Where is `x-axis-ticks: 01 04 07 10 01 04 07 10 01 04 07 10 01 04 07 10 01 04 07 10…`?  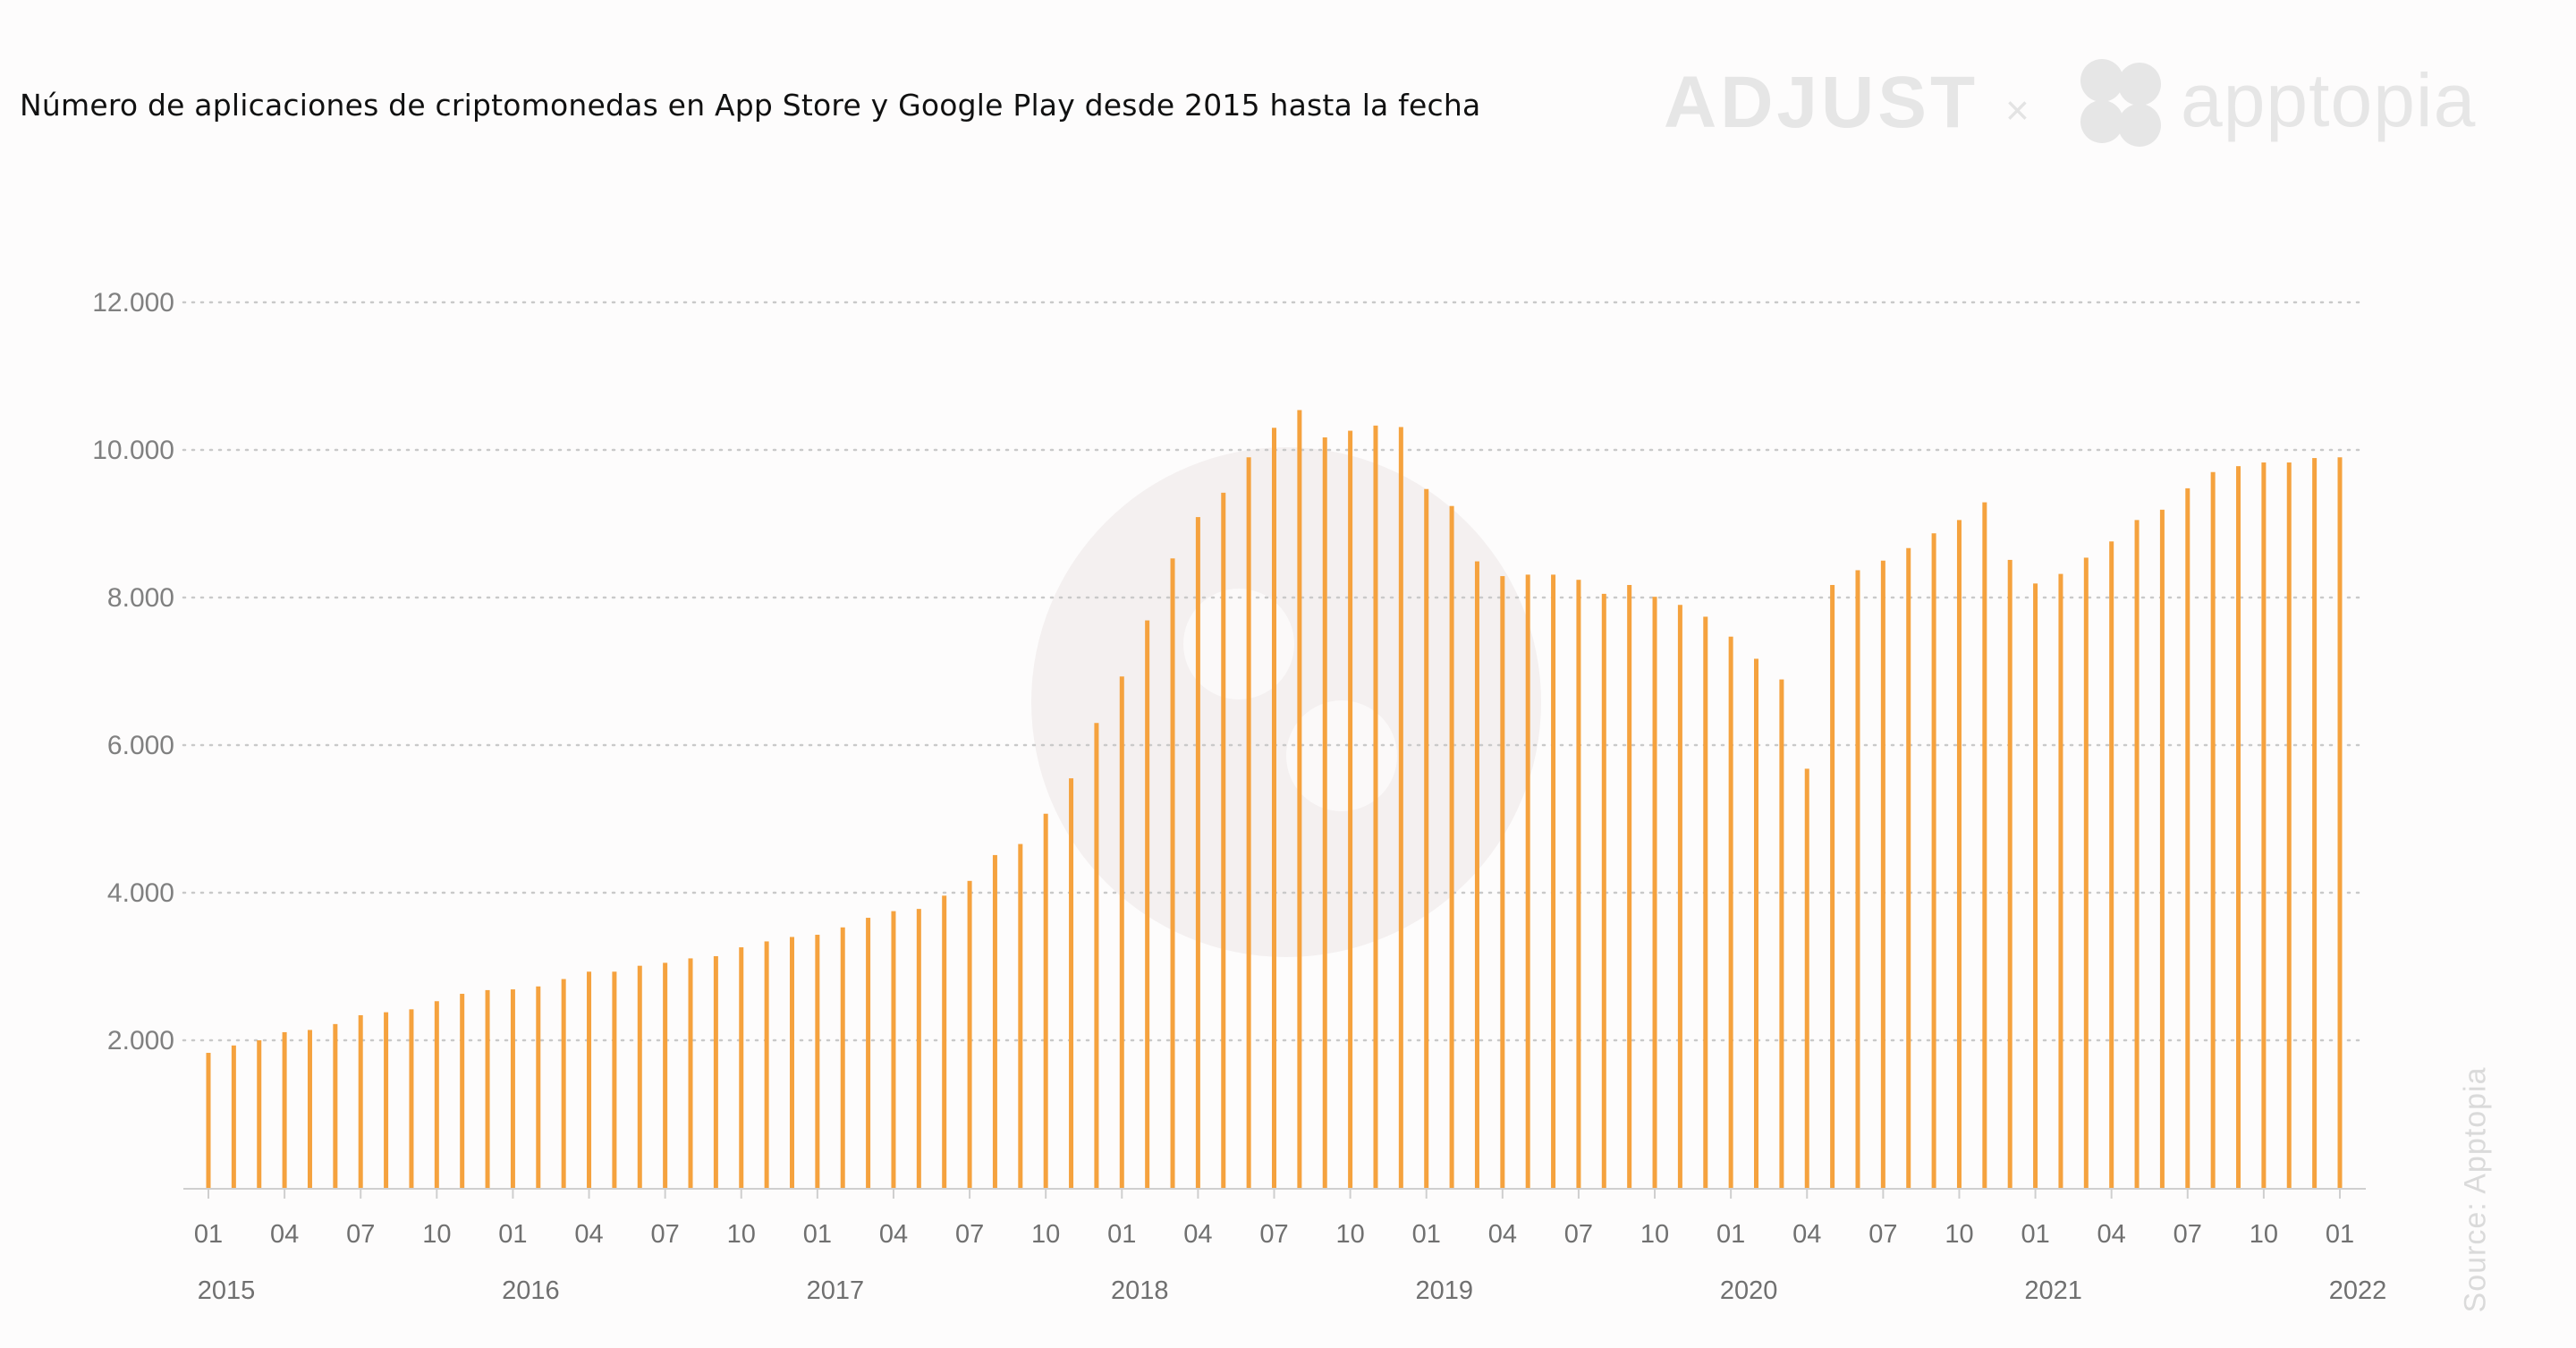
x-axis-ticks: 01 04 07 10 01 04 07 10 01 04 07 10 01 04 07 10 01 04 07 10… is located at coordinates (1274, 1219).